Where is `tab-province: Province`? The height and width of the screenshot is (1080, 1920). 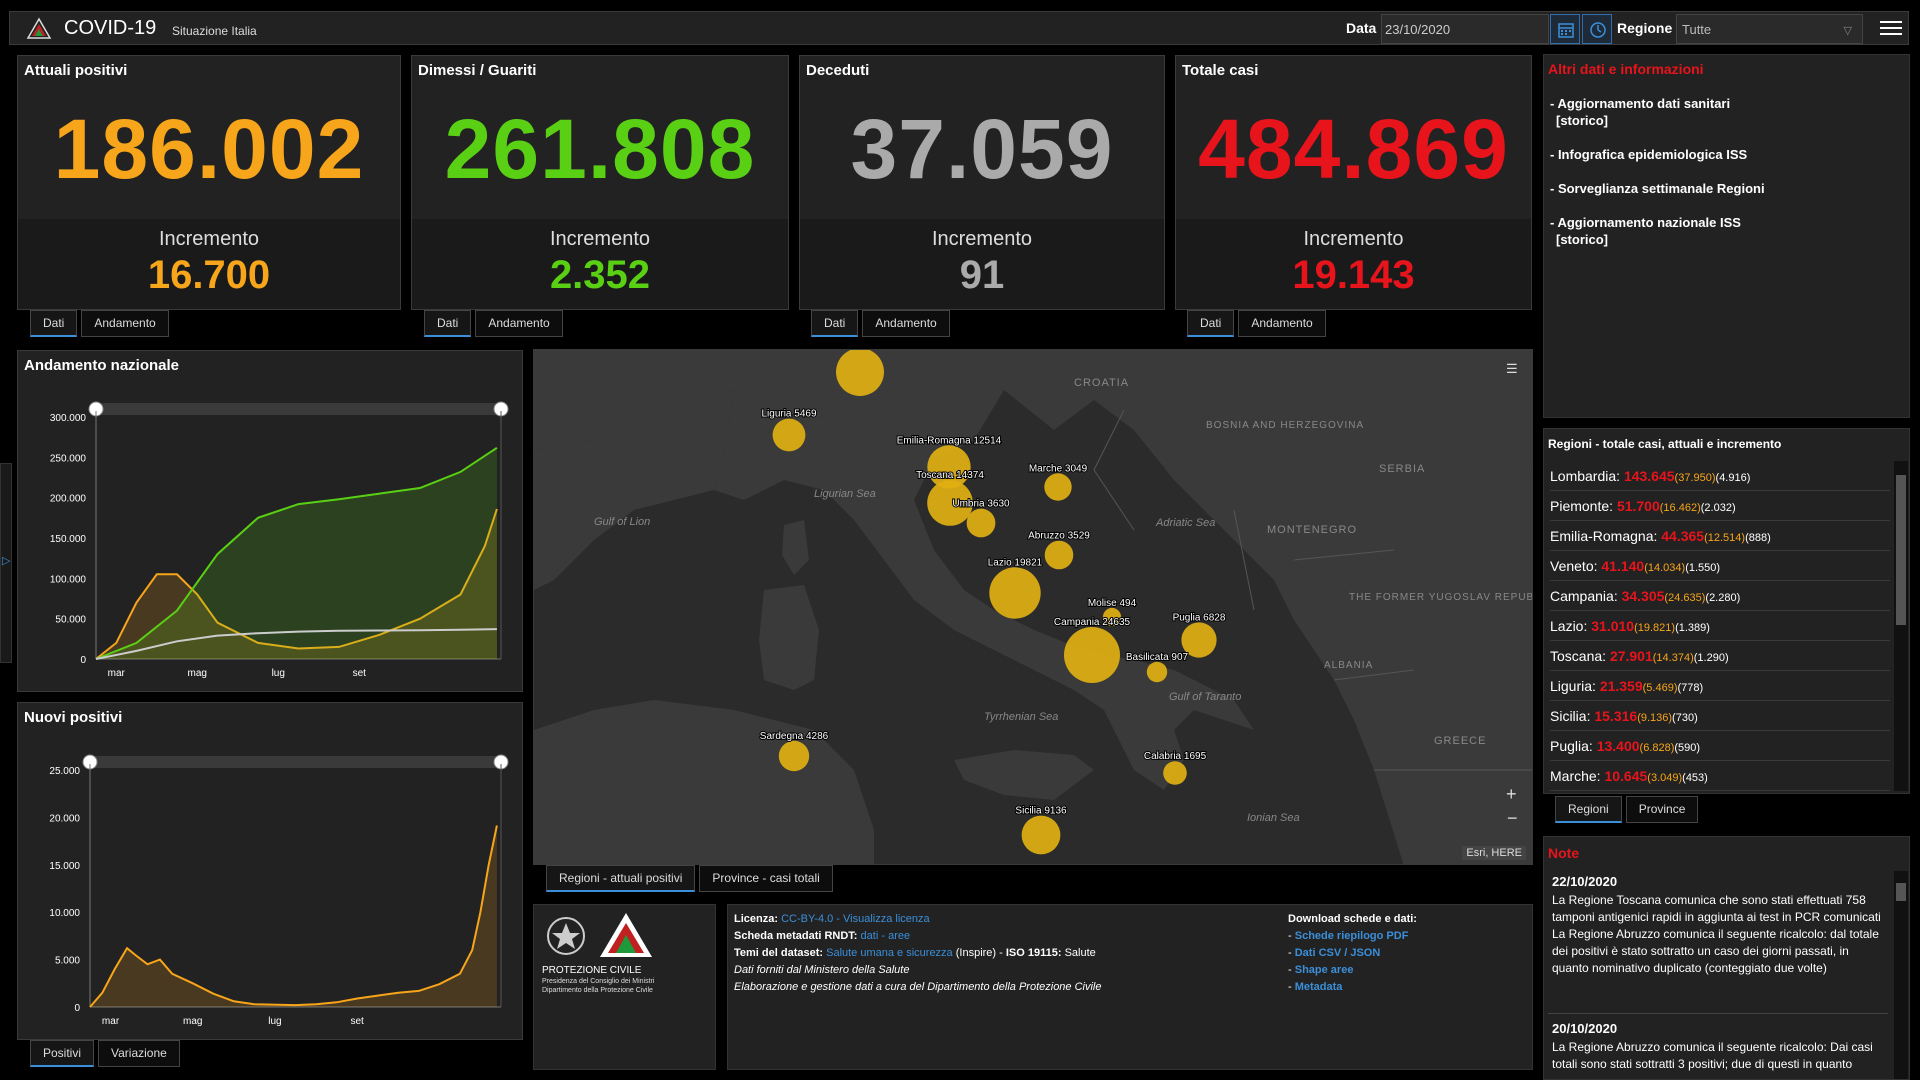 tab-province: Province is located at coordinates (1662, 809).